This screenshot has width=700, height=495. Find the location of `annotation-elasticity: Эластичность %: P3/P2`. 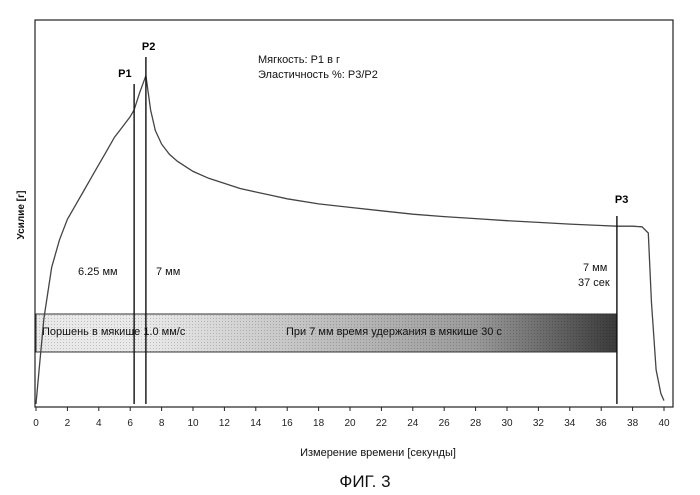

annotation-elasticity: Эластичность %: P3/P2 is located at coordinates (318, 75).